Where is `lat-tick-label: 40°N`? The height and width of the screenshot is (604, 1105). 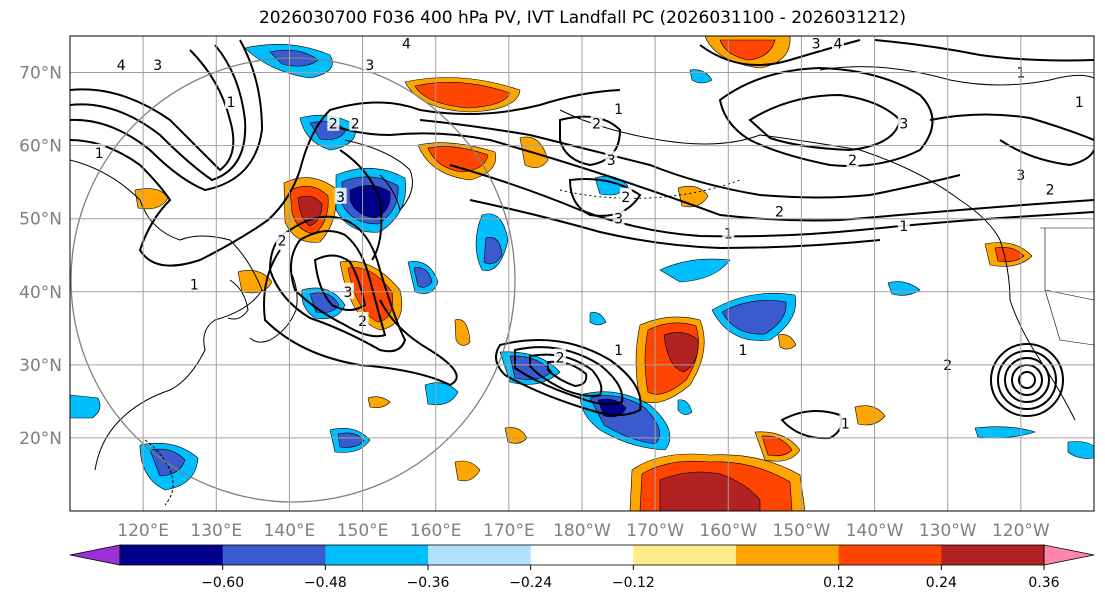 lat-tick-label: 40°N is located at coordinates (40, 293).